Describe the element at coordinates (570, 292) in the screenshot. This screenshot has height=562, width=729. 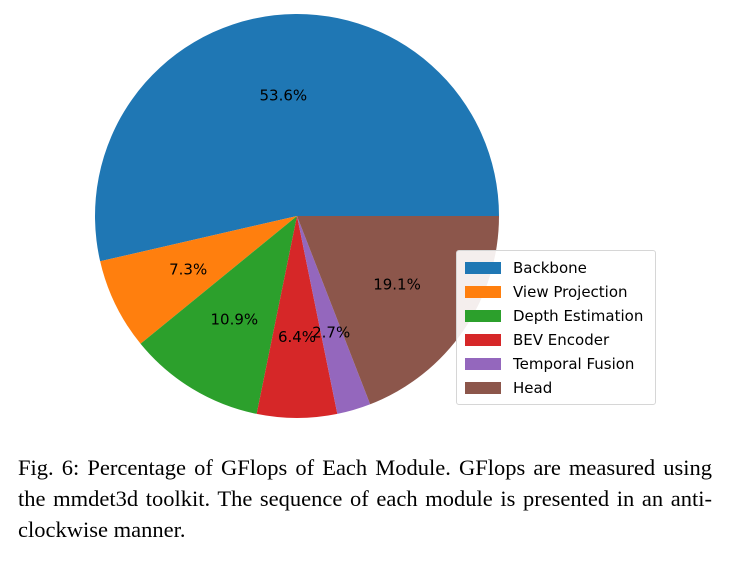
I see `legend-label: View Projection` at that location.